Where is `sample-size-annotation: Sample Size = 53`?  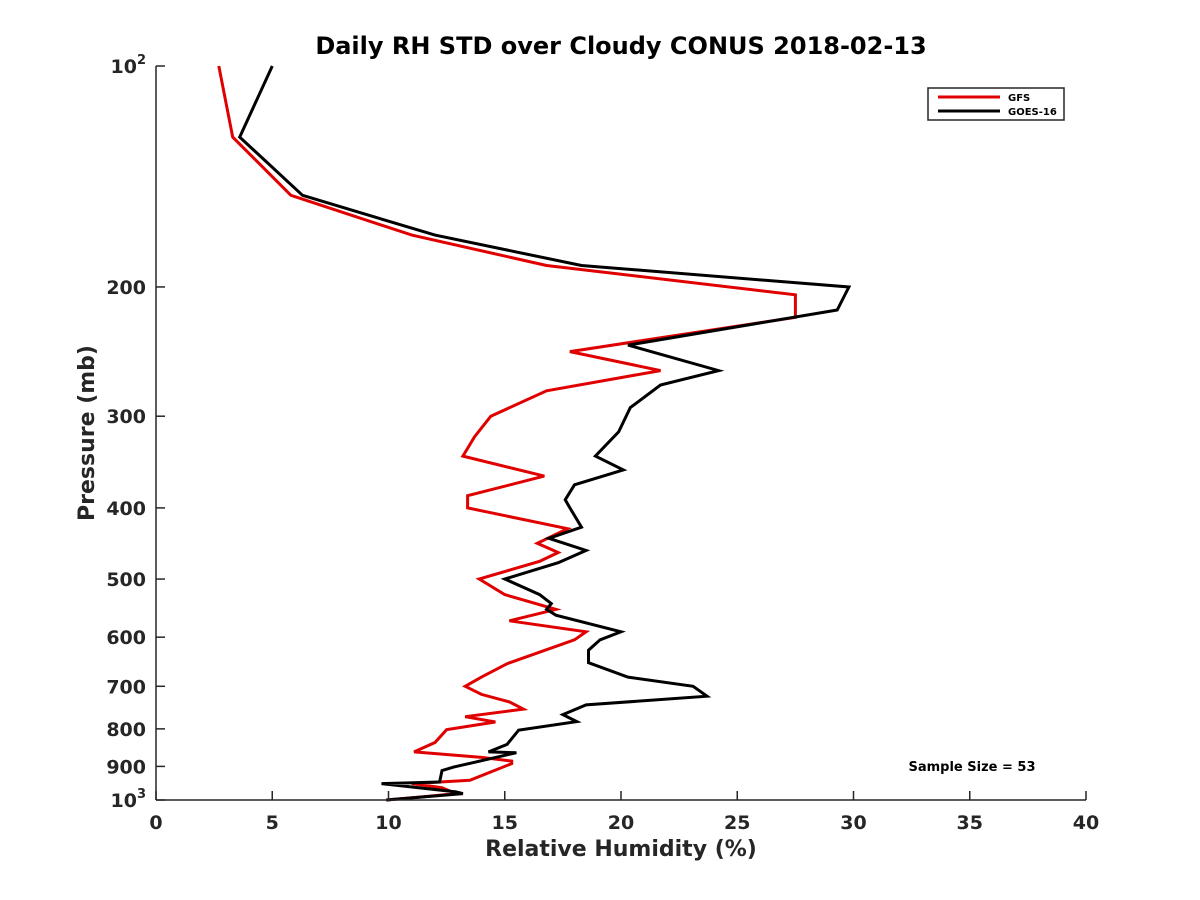
sample-size-annotation: Sample Size = 53 is located at coordinates (971, 767).